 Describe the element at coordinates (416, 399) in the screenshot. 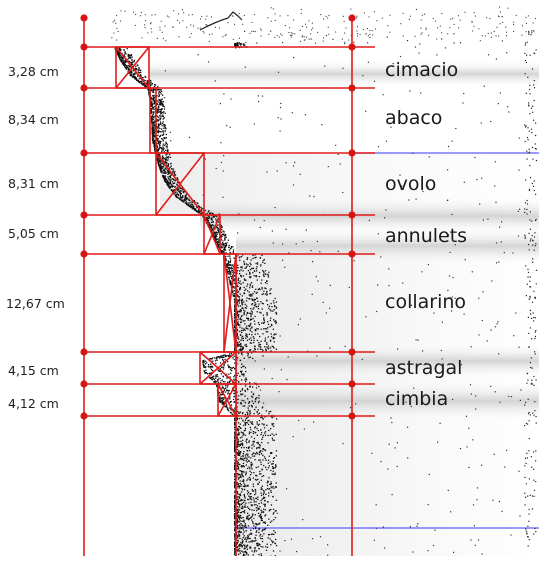

I see `label-cimbia: cimbia` at that location.